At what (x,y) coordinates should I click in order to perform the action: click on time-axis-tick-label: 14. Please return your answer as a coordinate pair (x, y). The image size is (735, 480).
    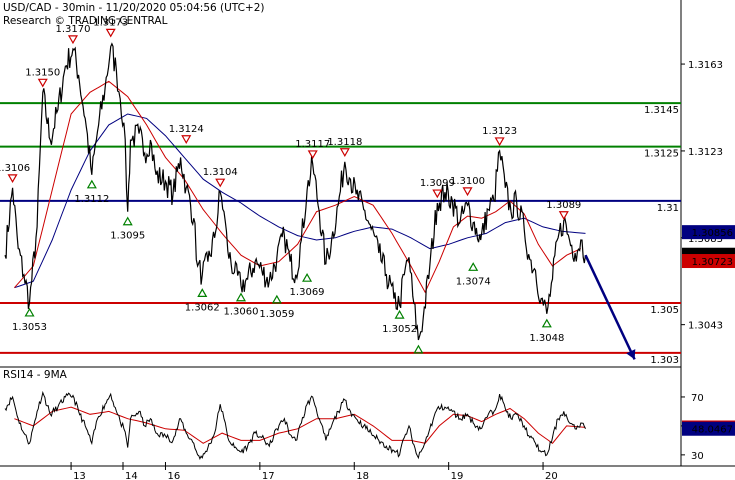
    Looking at the image, I should click on (131, 475).